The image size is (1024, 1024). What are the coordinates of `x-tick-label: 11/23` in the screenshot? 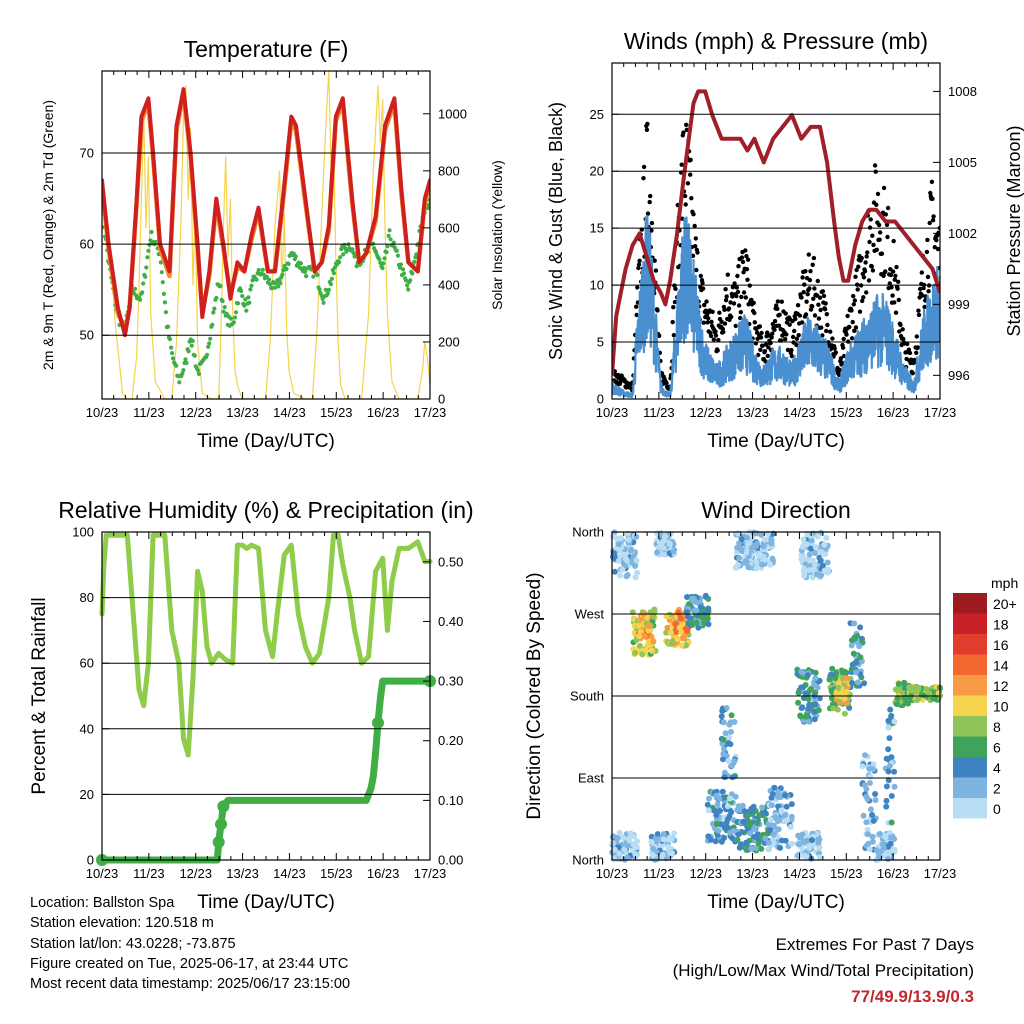 It's located at (149, 873).